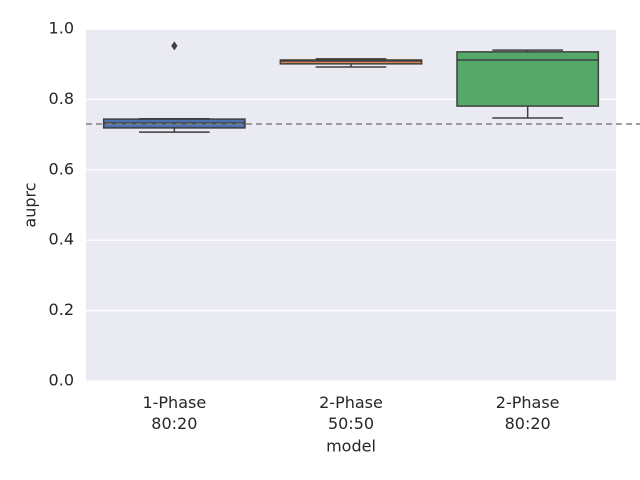 Image resolution: width=640 pixels, height=480 pixels. Describe the element at coordinates (61, 309) in the screenshot. I see `y-tick-label: 0.2` at that location.